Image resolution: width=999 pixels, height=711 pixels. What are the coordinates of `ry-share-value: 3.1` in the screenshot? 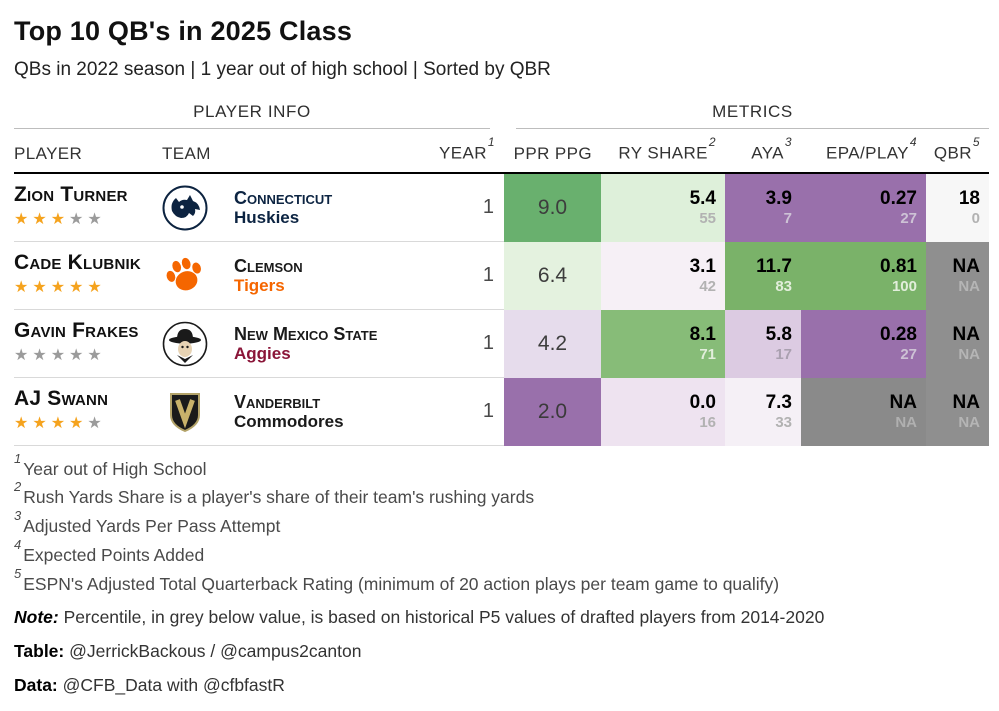 It's located at (702, 267).